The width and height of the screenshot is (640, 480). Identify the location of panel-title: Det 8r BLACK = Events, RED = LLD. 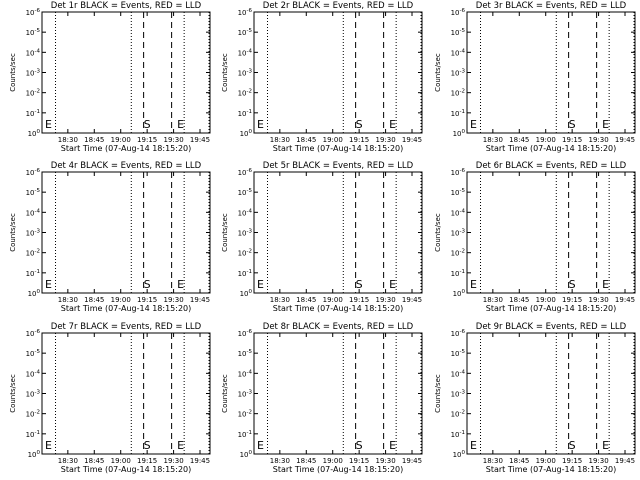
(338, 327).